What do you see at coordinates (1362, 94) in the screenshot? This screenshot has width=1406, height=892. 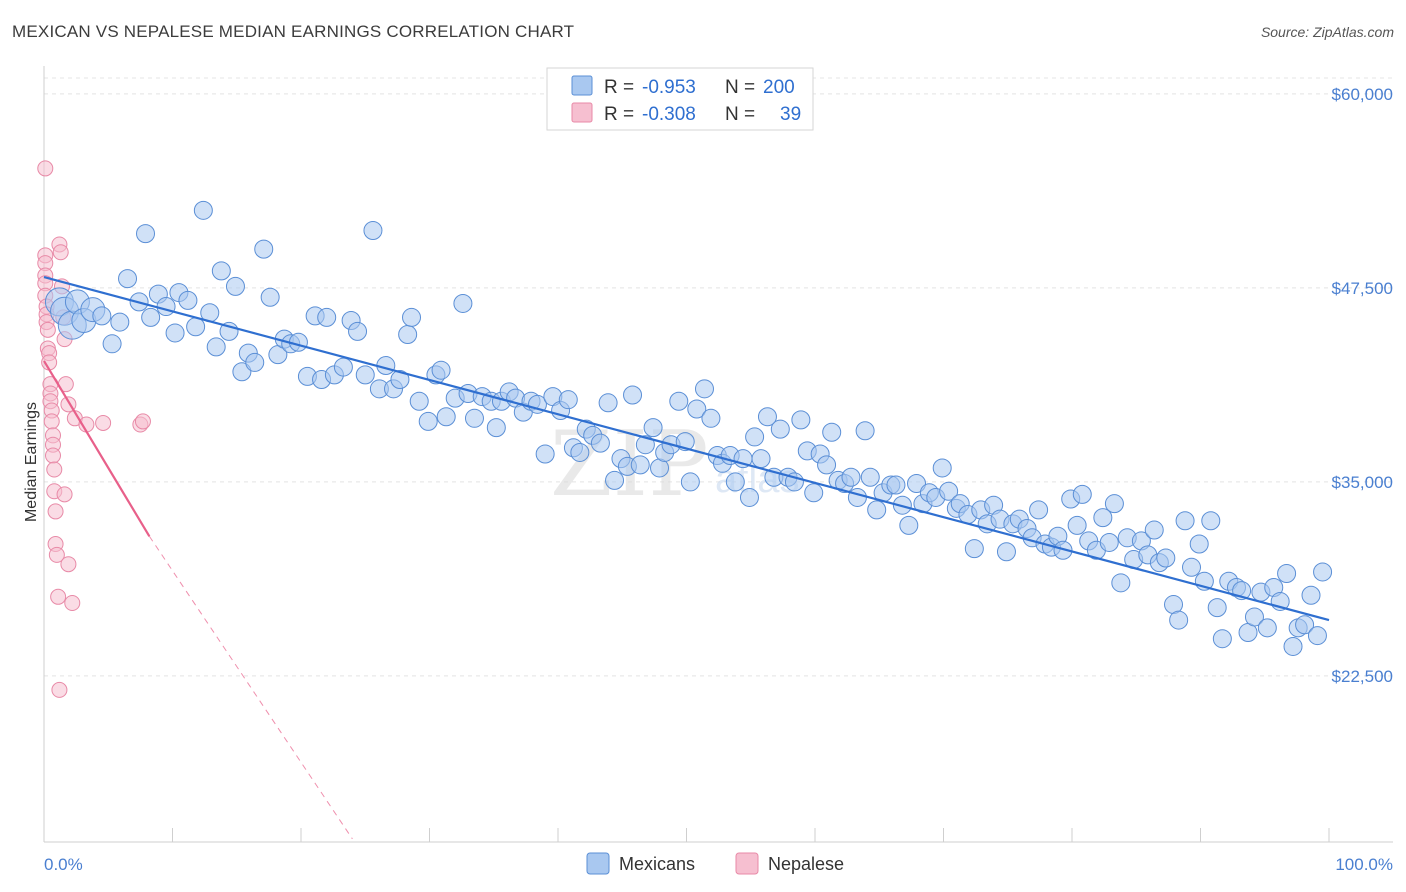 I see `y-tick-label: $60,000` at bounding box center [1362, 94].